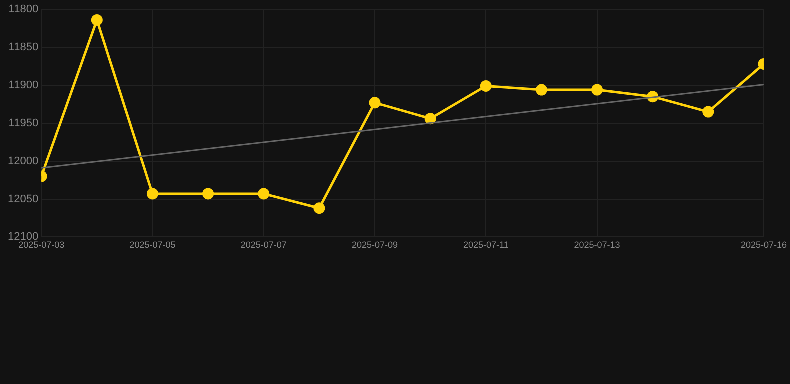 The width and height of the screenshot is (790, 384). I want to click on x-tick-label: 2025-07-11, so click(486, 245).